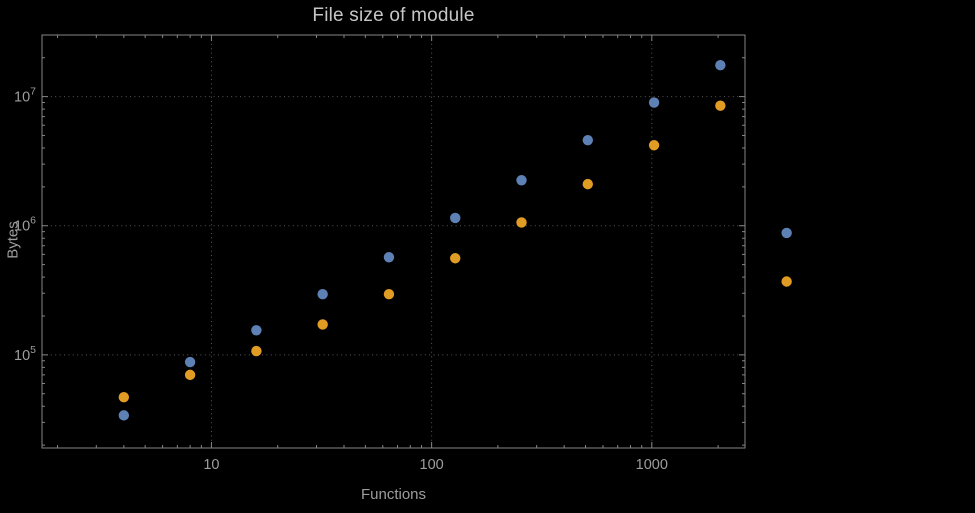 The width and height of the screenshot is (975, 513). Describe the element at coordinates (652, 465) in the screenshot. I see `x-tick-label: 1000` at that location.